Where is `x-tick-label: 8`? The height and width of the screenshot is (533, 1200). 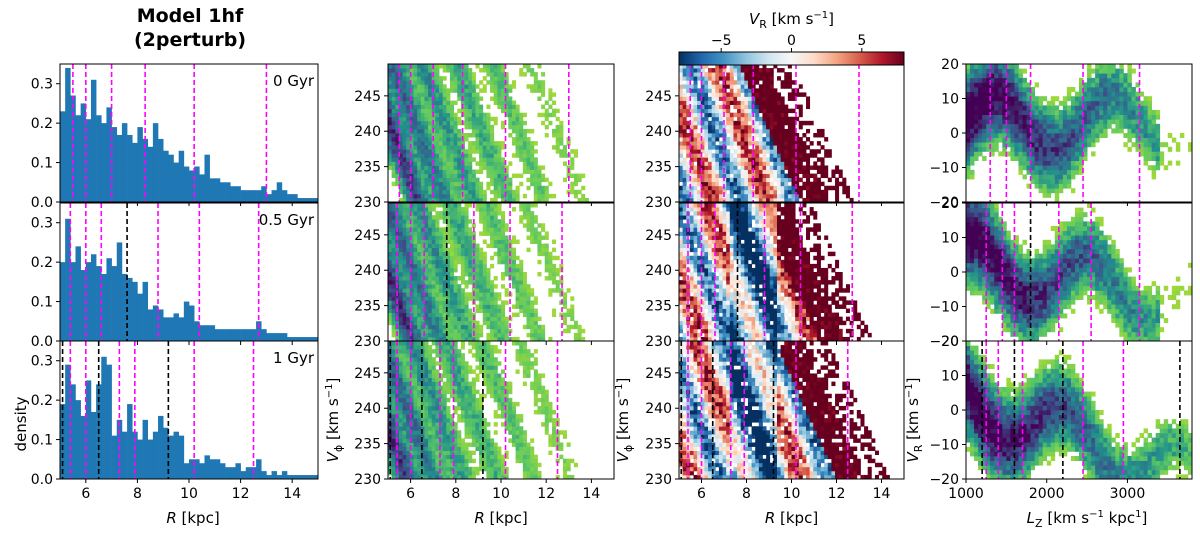 x-tick-label: 8 is located at coordinates (455, 494).